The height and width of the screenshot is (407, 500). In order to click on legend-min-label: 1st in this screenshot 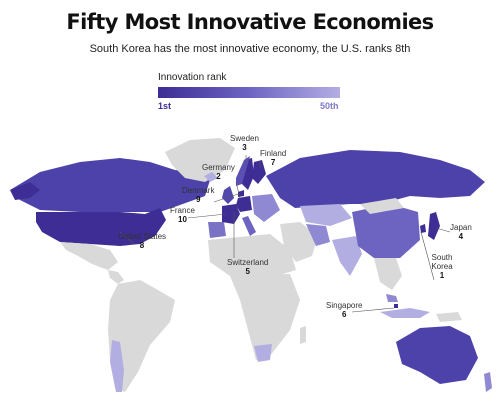, I will do `click(165, 106)`.